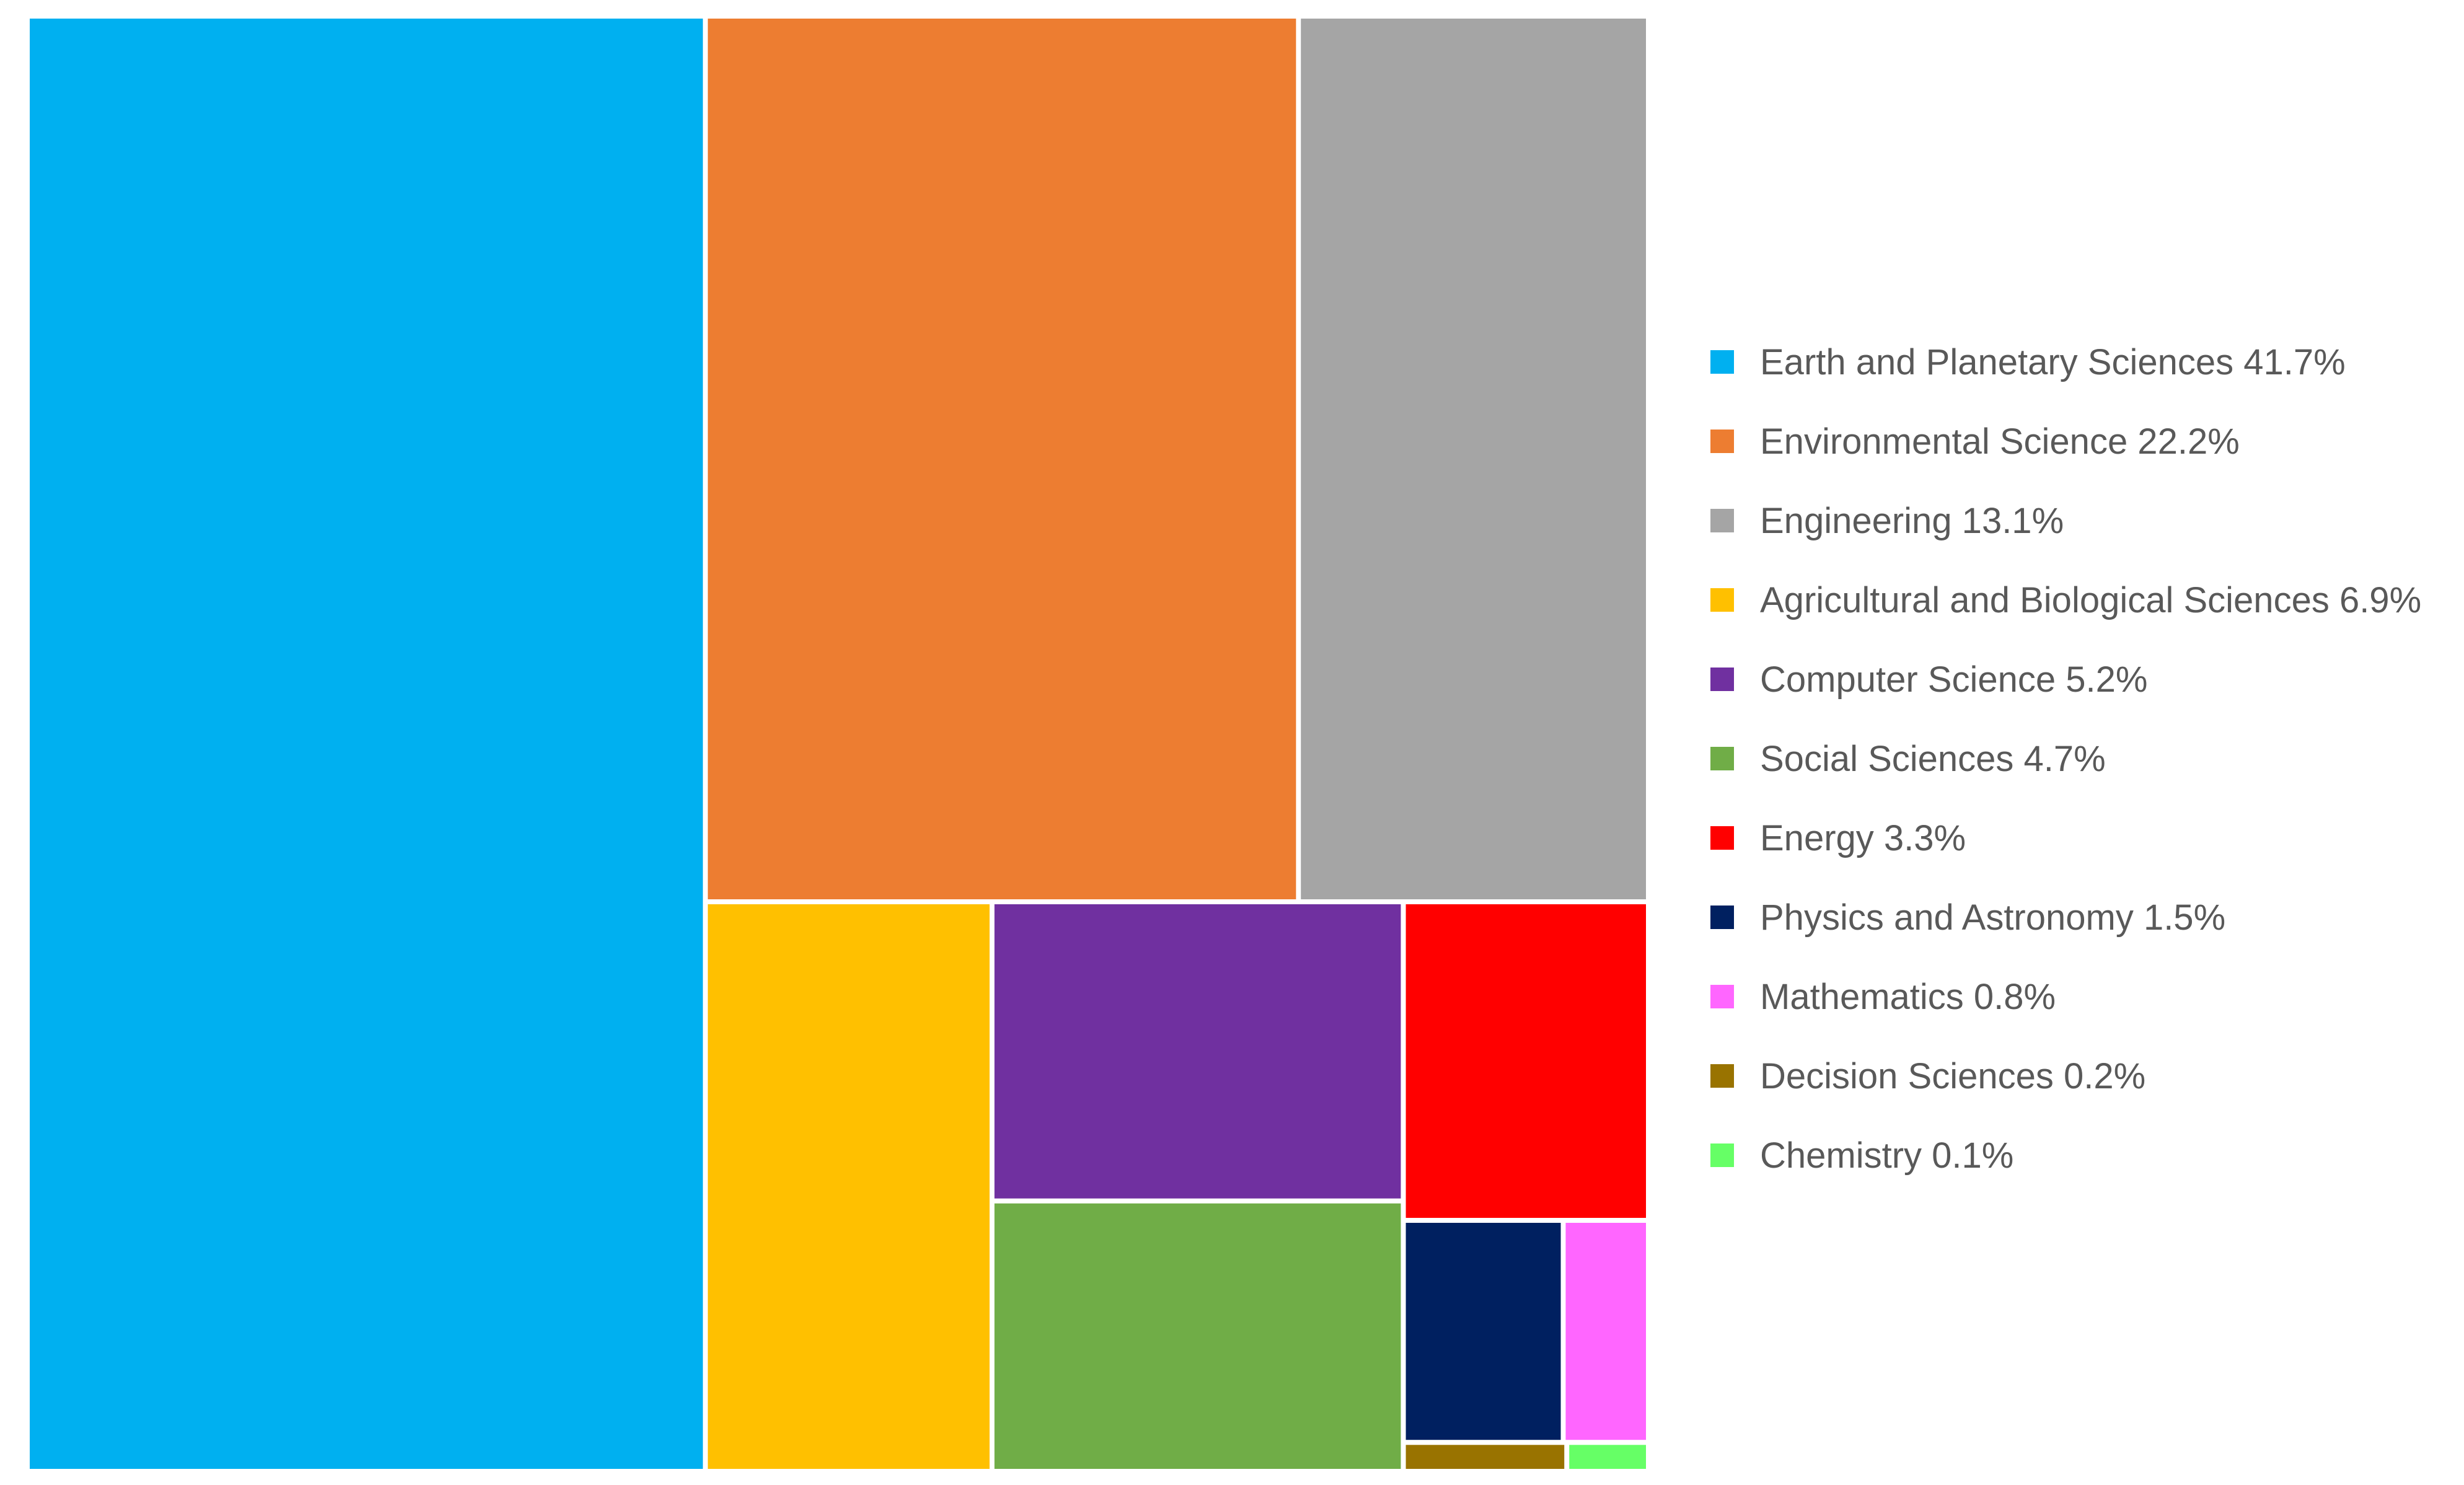 This screenshot has height=1485, width=2464. Describe the element at coordinates (1863, 837) in the screenshot. I see `legend-label: Energy 3.3%` at that location.